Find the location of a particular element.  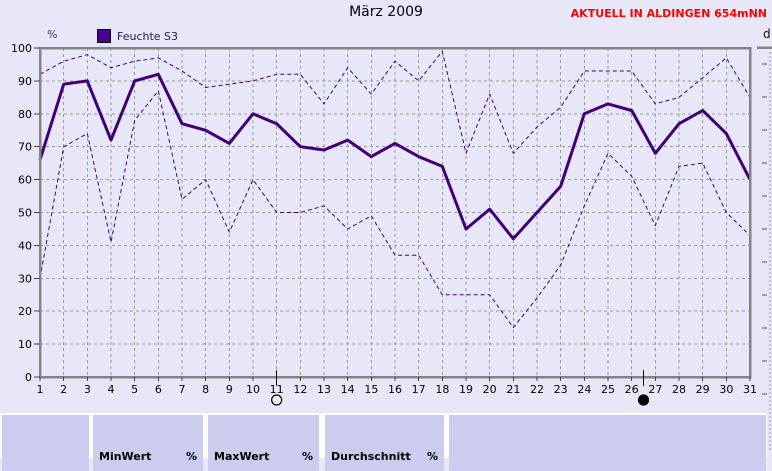

stats-max-cell: MaxWert % 18.03. 09:51 99 is located at coordinates (263, 443).